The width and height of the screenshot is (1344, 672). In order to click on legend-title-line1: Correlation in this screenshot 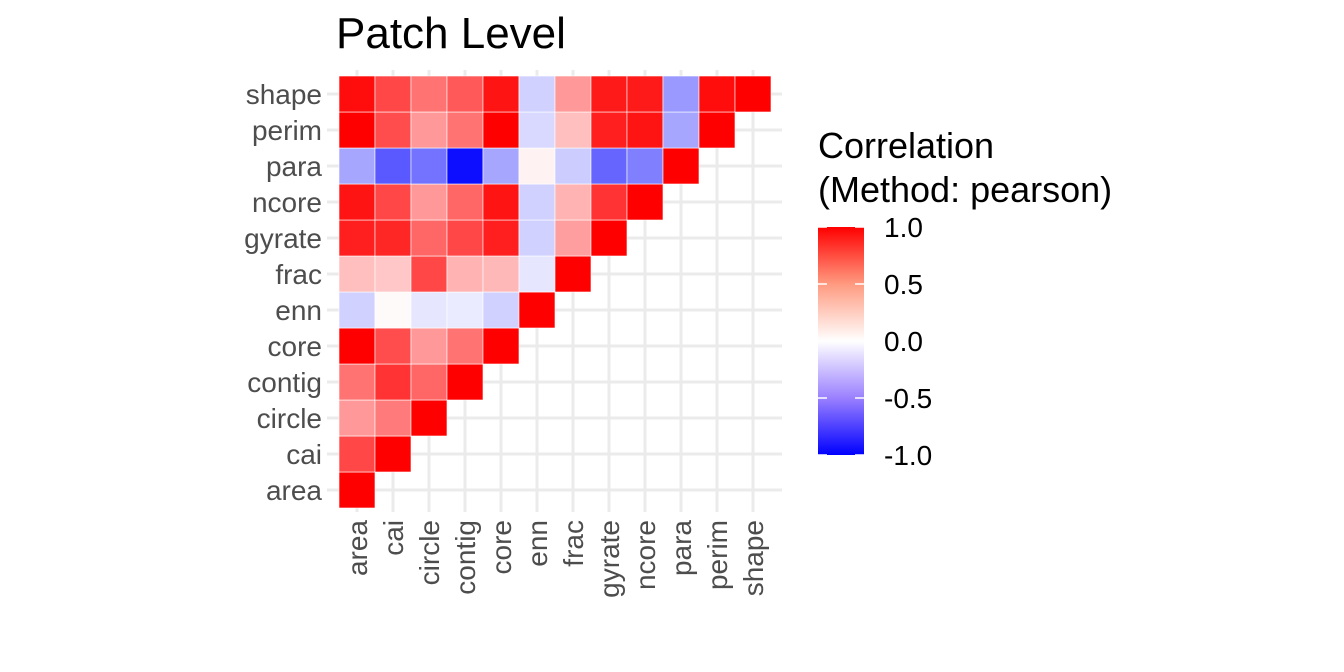, I will do `click(906, 145)`.